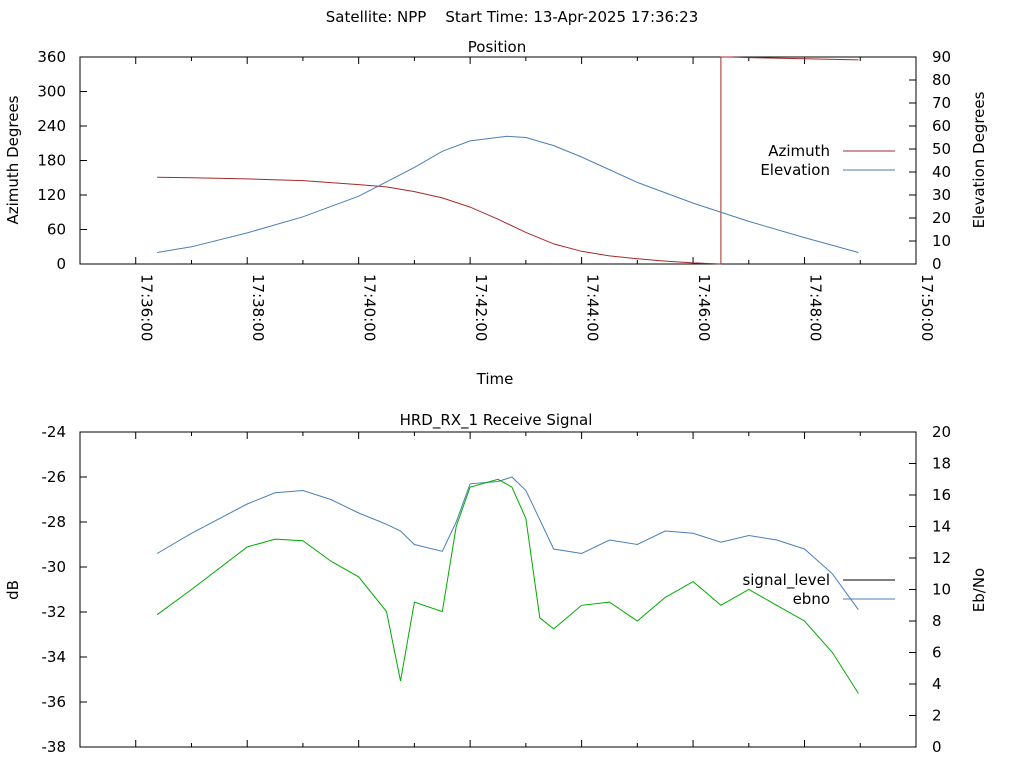 This screenshot has width=1024, height=768. Describe the element at coordinates (54, 702) in the screenshot. I see `y-tick-label: -36` at that location.